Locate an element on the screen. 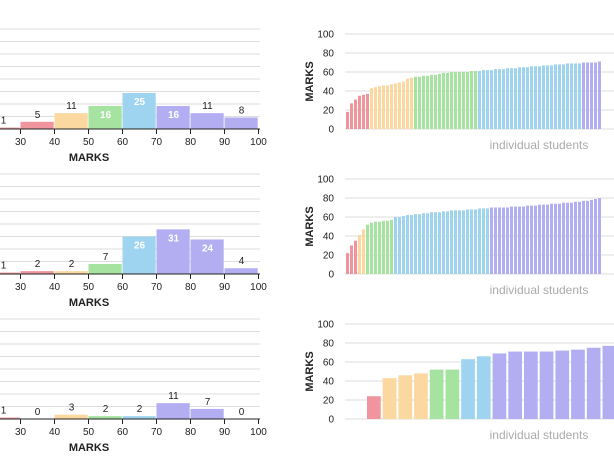 The width and height of the screenshot is (614, 460). students-chart-1-y-tick-label: 40 is located at coordinates (329, 92).